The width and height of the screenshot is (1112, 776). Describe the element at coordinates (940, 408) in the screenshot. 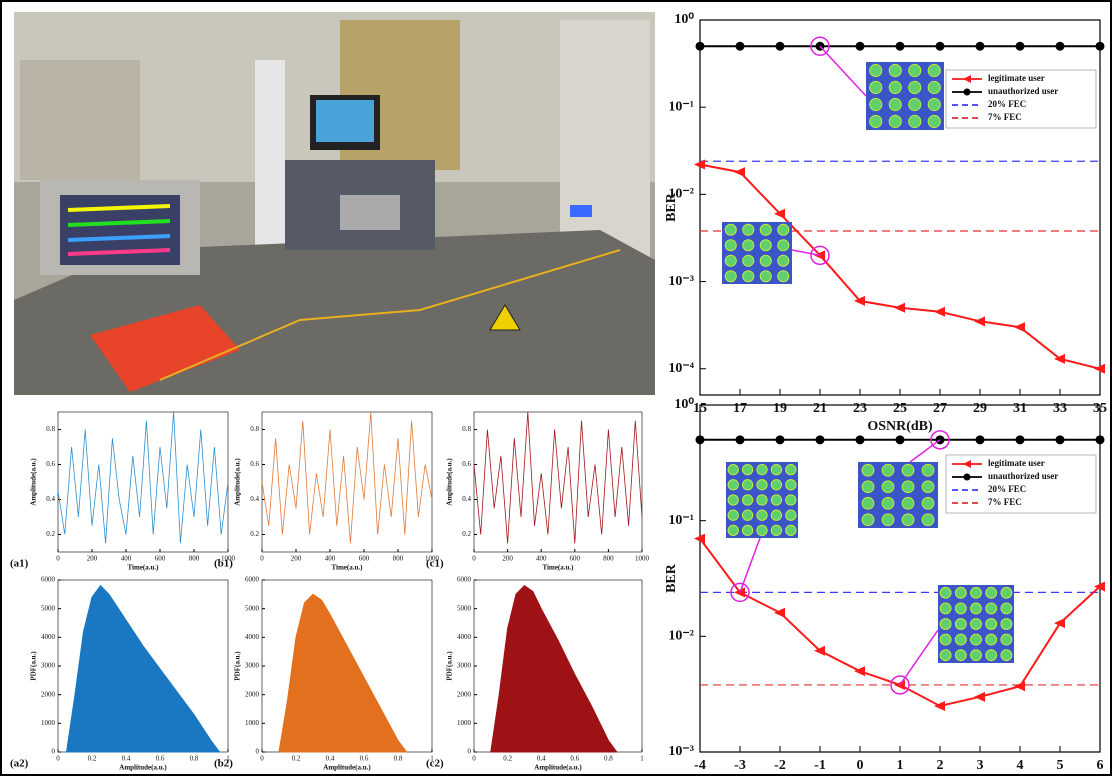

I see `x-tick-label: 27` at that location.